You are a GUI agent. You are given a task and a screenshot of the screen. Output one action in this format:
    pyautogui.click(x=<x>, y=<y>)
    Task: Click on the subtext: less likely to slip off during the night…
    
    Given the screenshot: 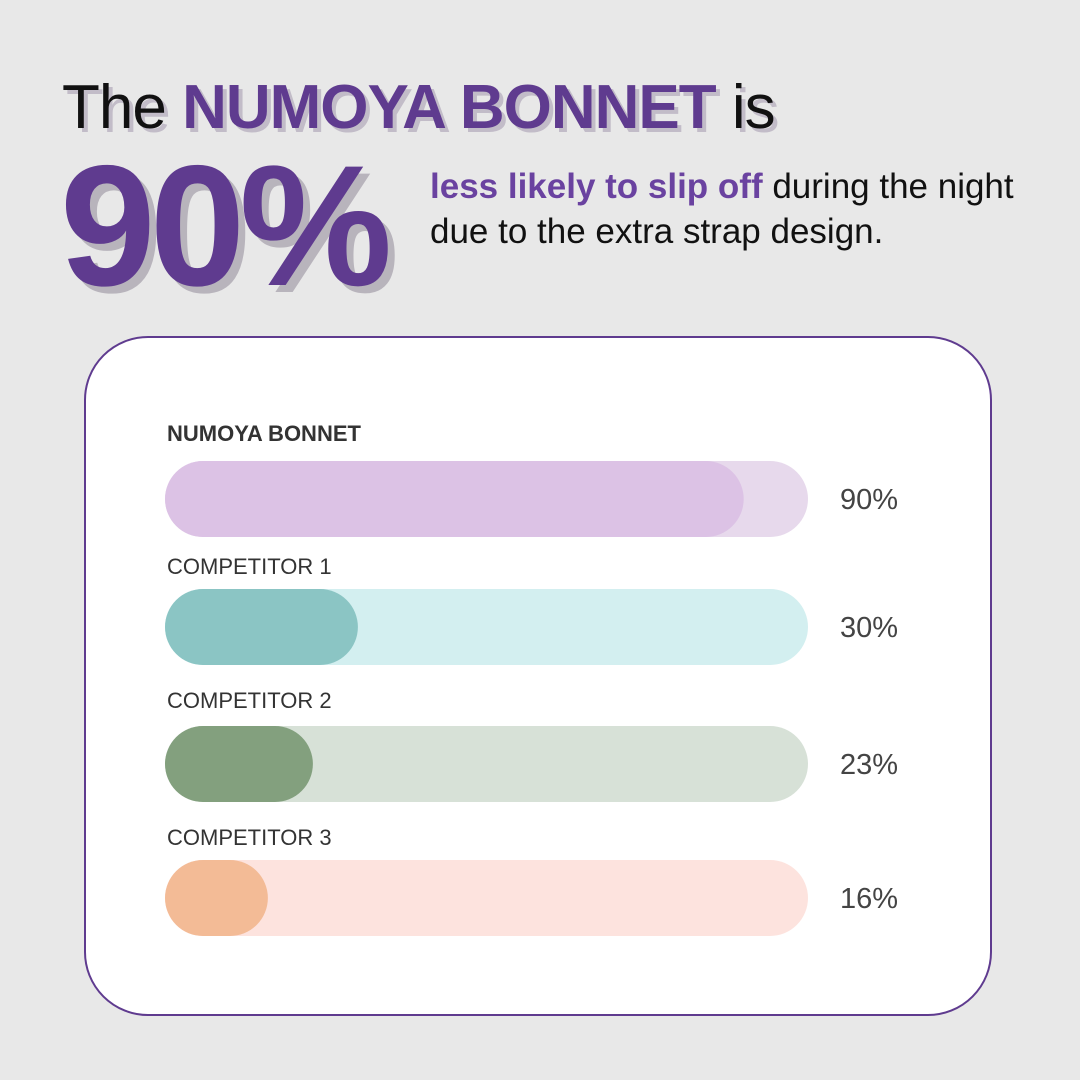 What is the action you would take?
    pyautogui.click(x=730, y=209)
    